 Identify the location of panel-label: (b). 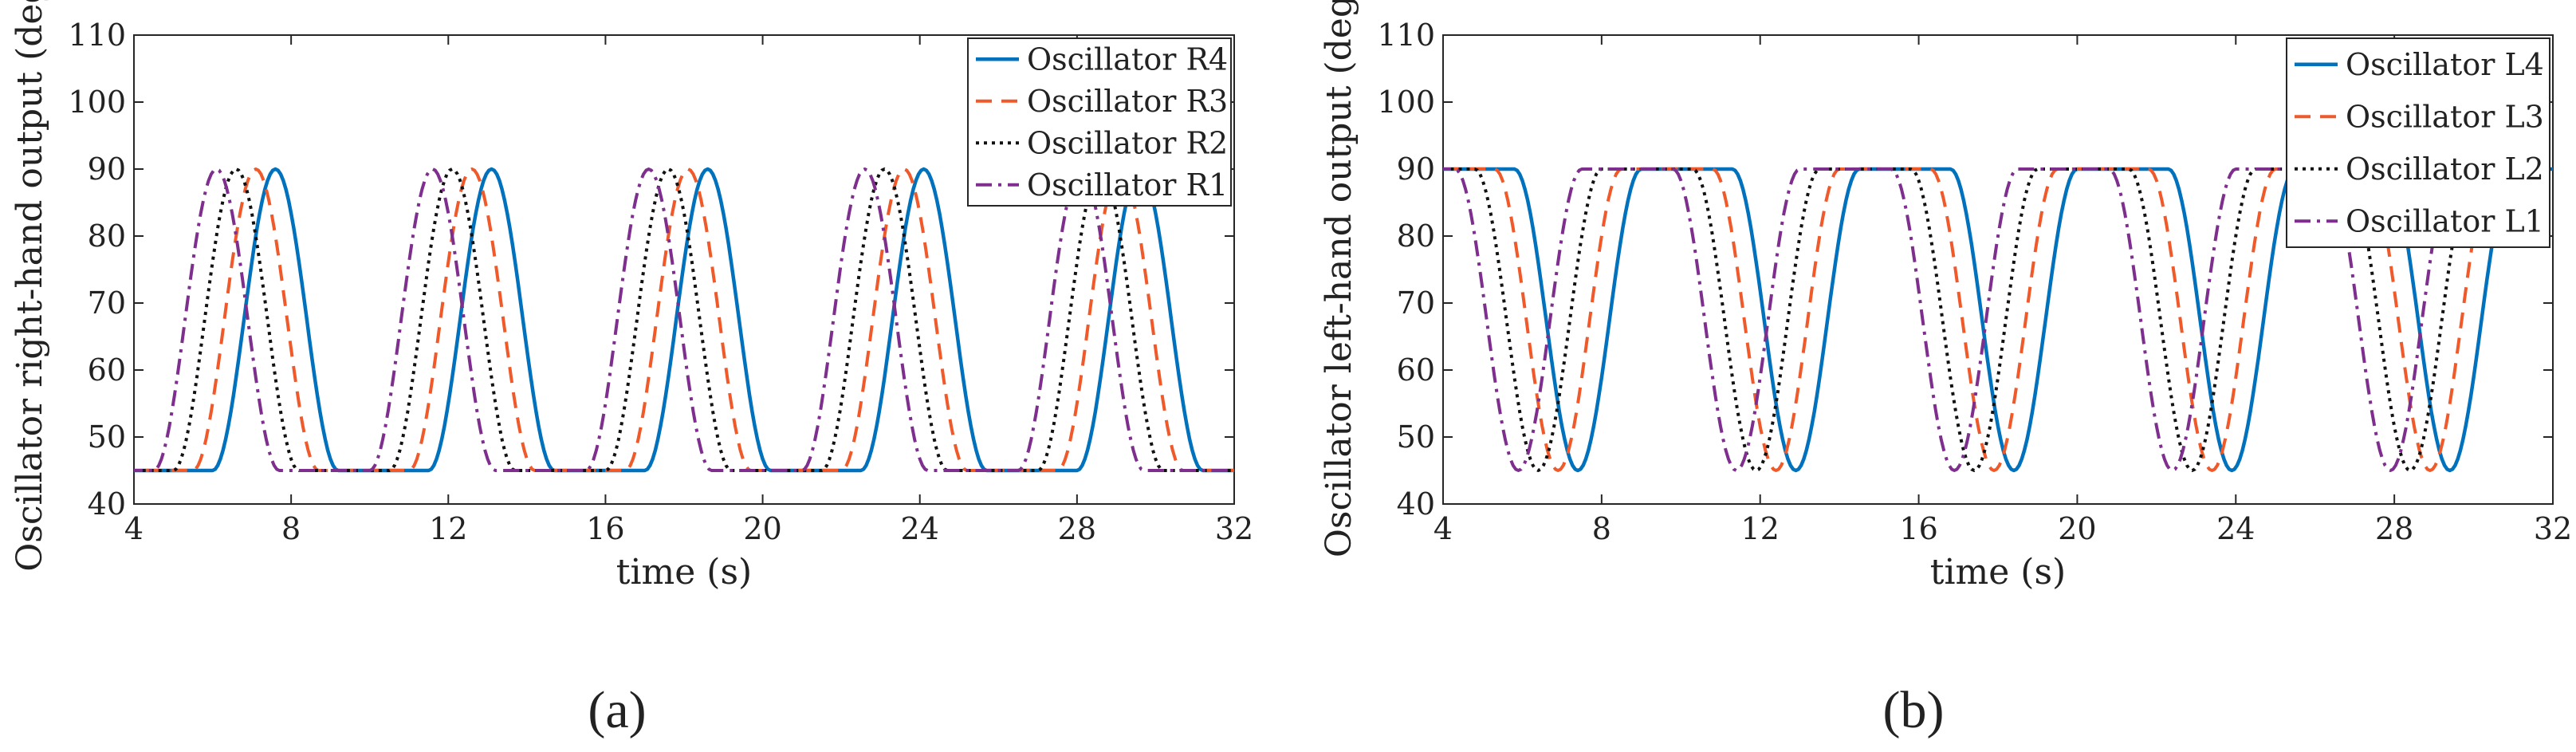
(1914, 710).